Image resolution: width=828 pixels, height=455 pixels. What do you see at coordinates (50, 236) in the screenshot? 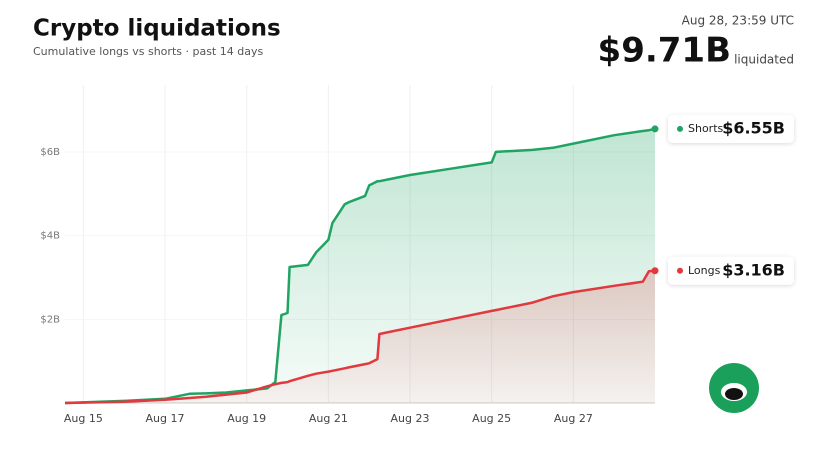
I see `y-tick-label: $4B` at bounding box center [50, 236].